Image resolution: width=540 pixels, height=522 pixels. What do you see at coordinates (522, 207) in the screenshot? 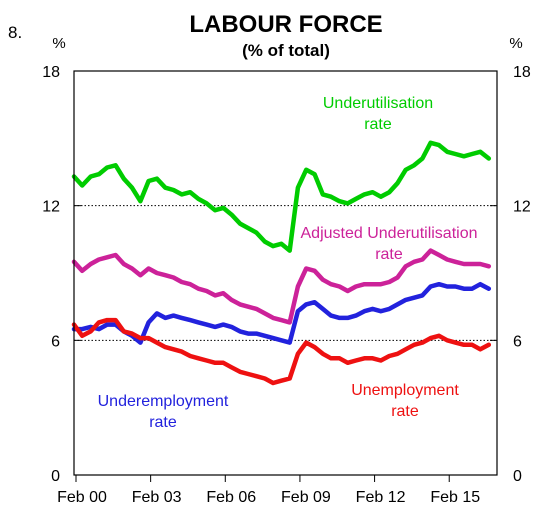
I see `y-tick-label-right: 12` at bounding box center [522, 207].